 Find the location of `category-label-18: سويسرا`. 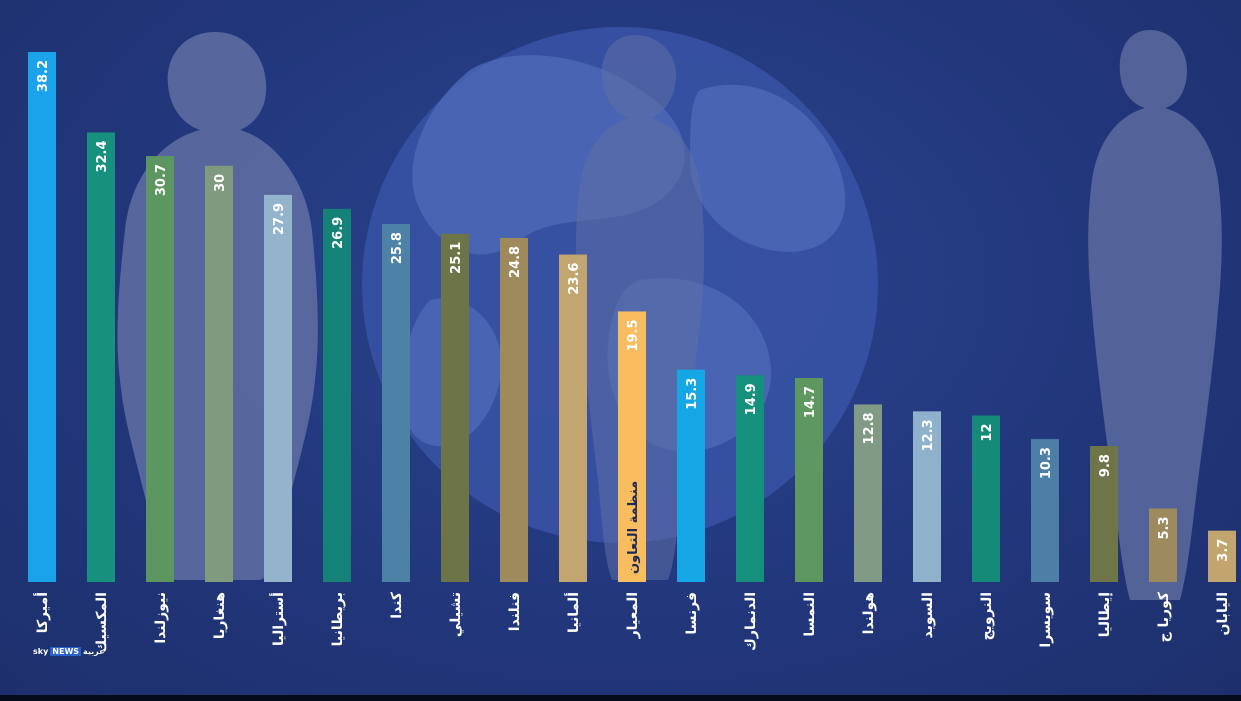

category-label-18: سويسرا is located at coordinates (1046, 620).